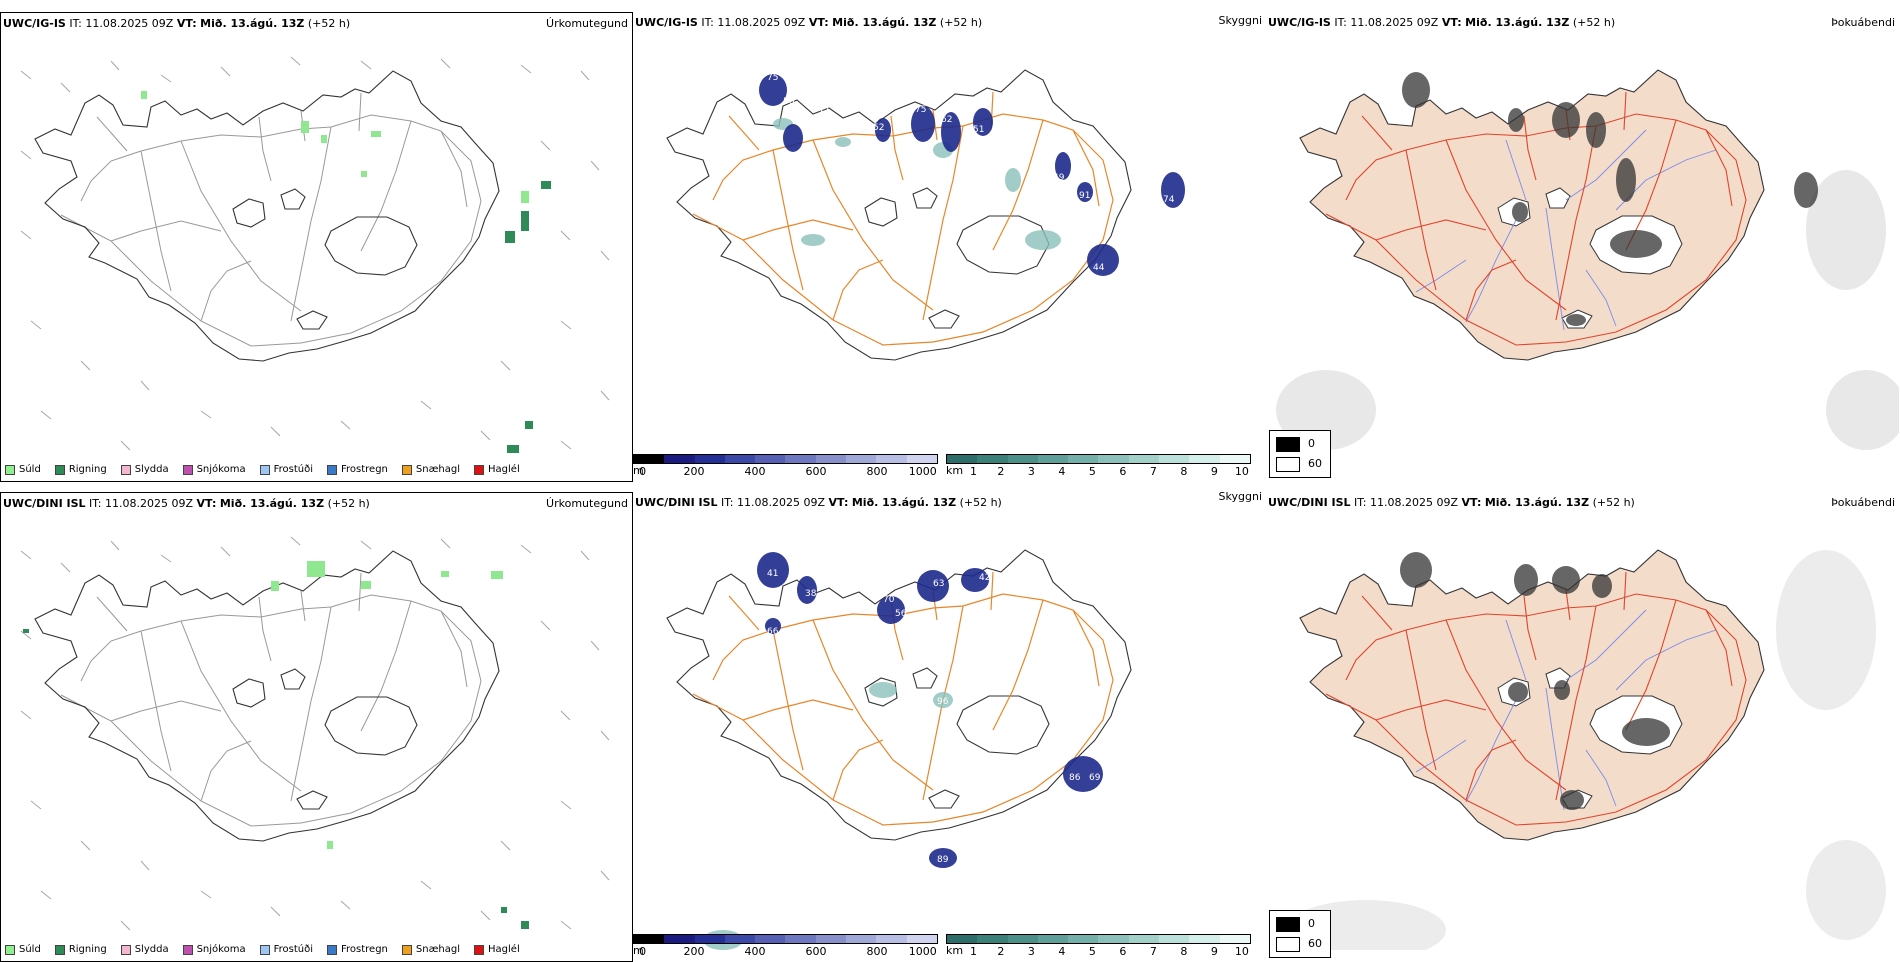  What do you see at coordinates (1099, 268) in the screenshot?
I see `svg-text: 44` at bounding box center [1099, 268].